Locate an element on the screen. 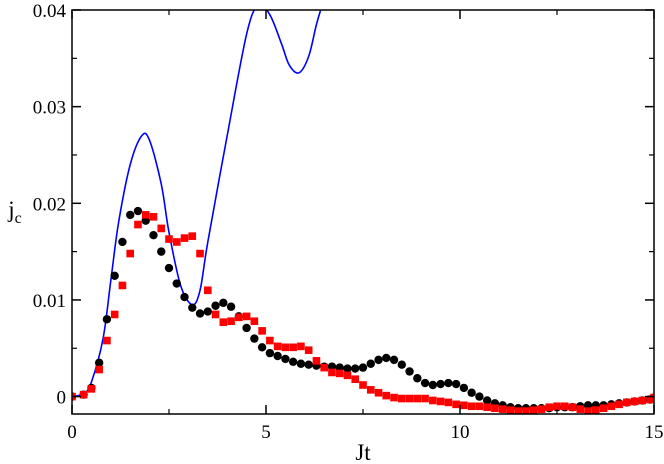  y-tick-label: 0.02 is located at coordinates (49, 204).